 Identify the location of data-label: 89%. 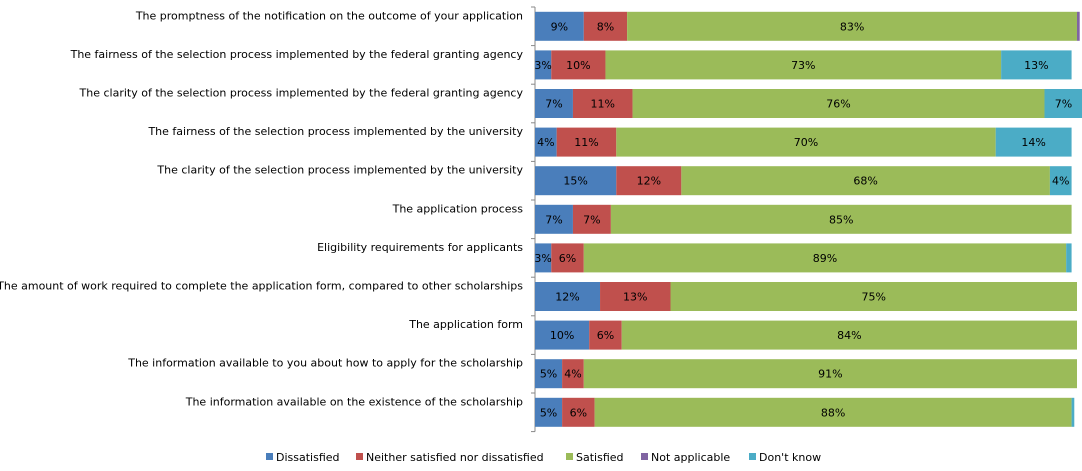
(825, 258).